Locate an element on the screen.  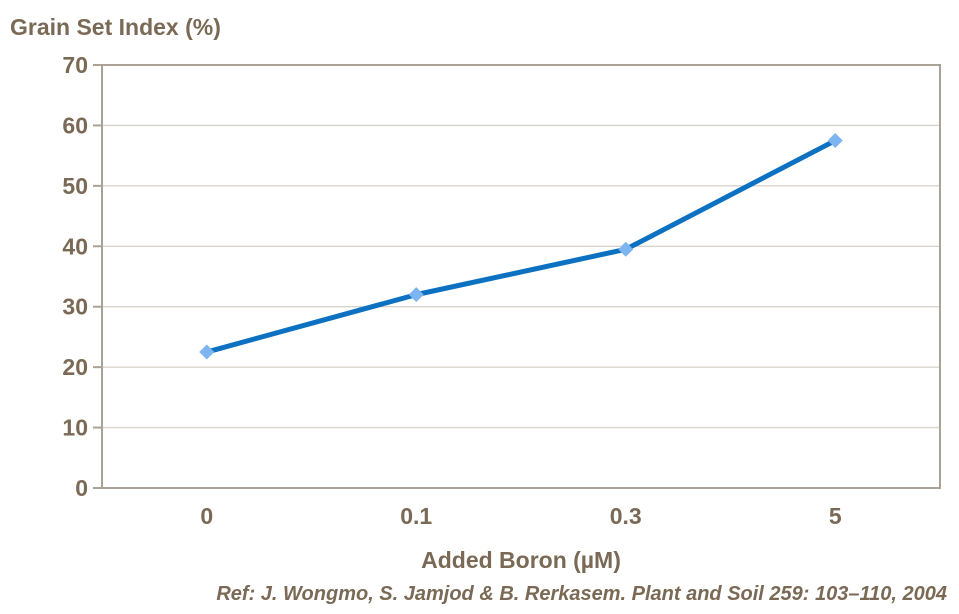
x-tick-label: 0.1 is located at coordinates (416, 516).